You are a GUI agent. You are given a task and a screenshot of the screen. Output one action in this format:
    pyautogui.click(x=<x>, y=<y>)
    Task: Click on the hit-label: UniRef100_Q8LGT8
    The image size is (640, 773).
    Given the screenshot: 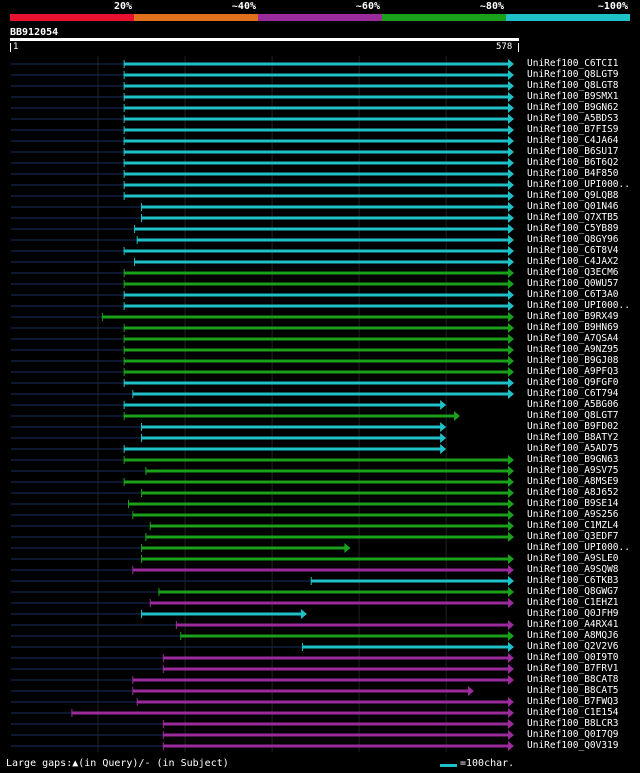 What is the action you would take?
    pyautogui.click(x=573, y=85)
    